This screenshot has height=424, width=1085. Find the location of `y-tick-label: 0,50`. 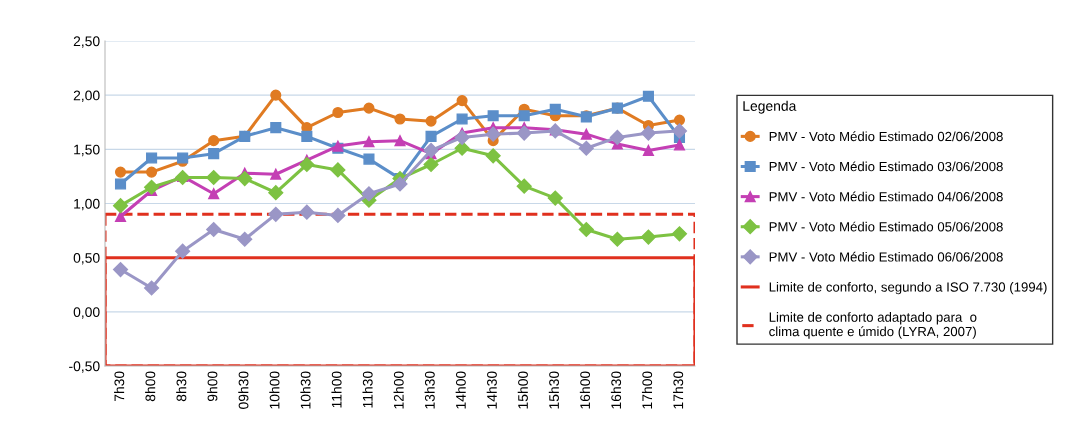

y-tick-label: 0,50 is located at coordinates (86, 259).